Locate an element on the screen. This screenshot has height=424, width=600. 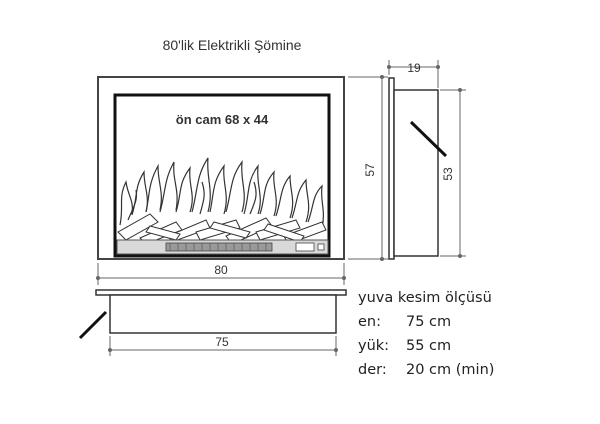
specs-heading: yuva kesim ölçüsü is located at coordinates (425, 298).